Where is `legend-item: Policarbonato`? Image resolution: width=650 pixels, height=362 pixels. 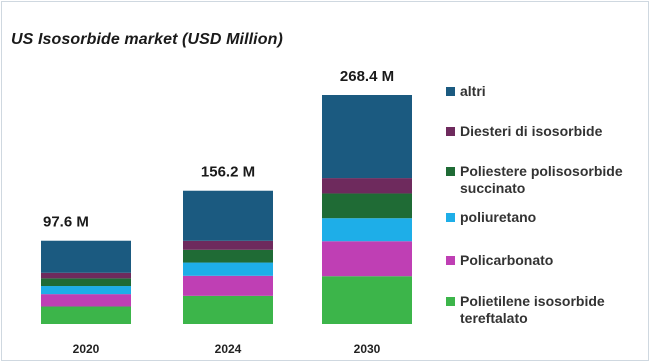 legend-item: Policarbonato is located at coordinates (523, 260).